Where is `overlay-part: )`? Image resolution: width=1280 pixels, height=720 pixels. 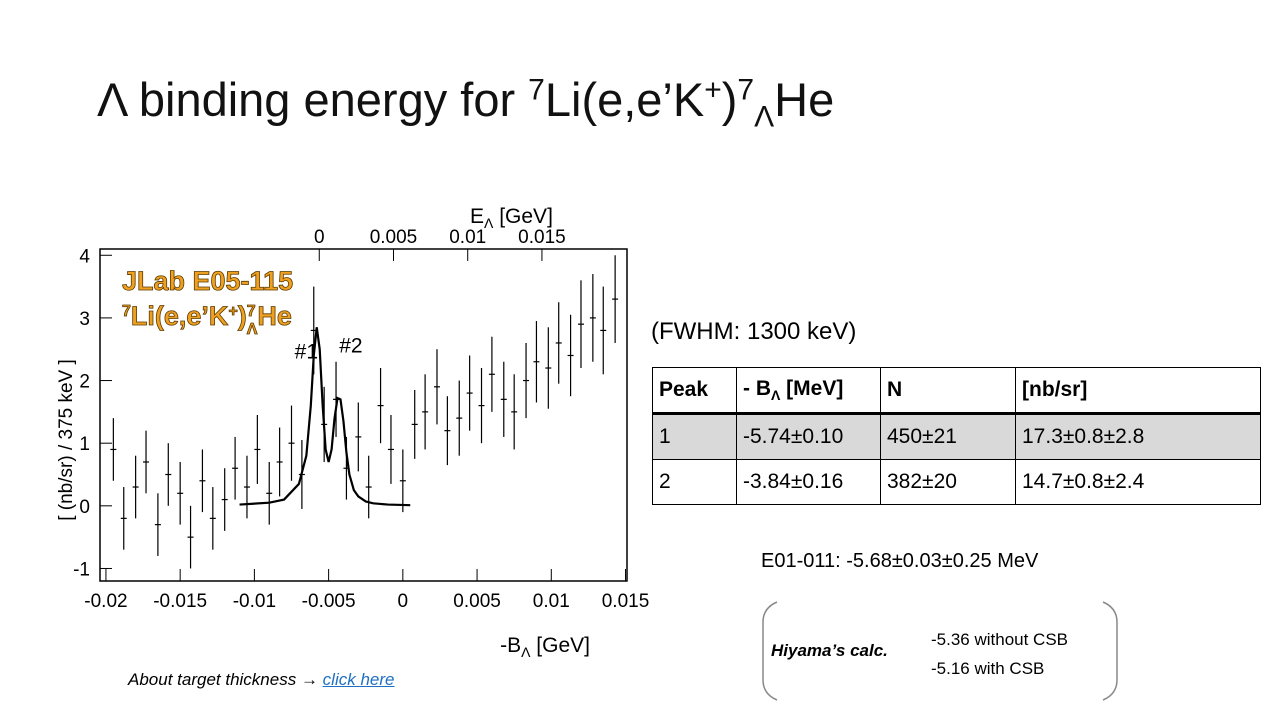
overlay-part: ) is located at coordinates (242, 316).